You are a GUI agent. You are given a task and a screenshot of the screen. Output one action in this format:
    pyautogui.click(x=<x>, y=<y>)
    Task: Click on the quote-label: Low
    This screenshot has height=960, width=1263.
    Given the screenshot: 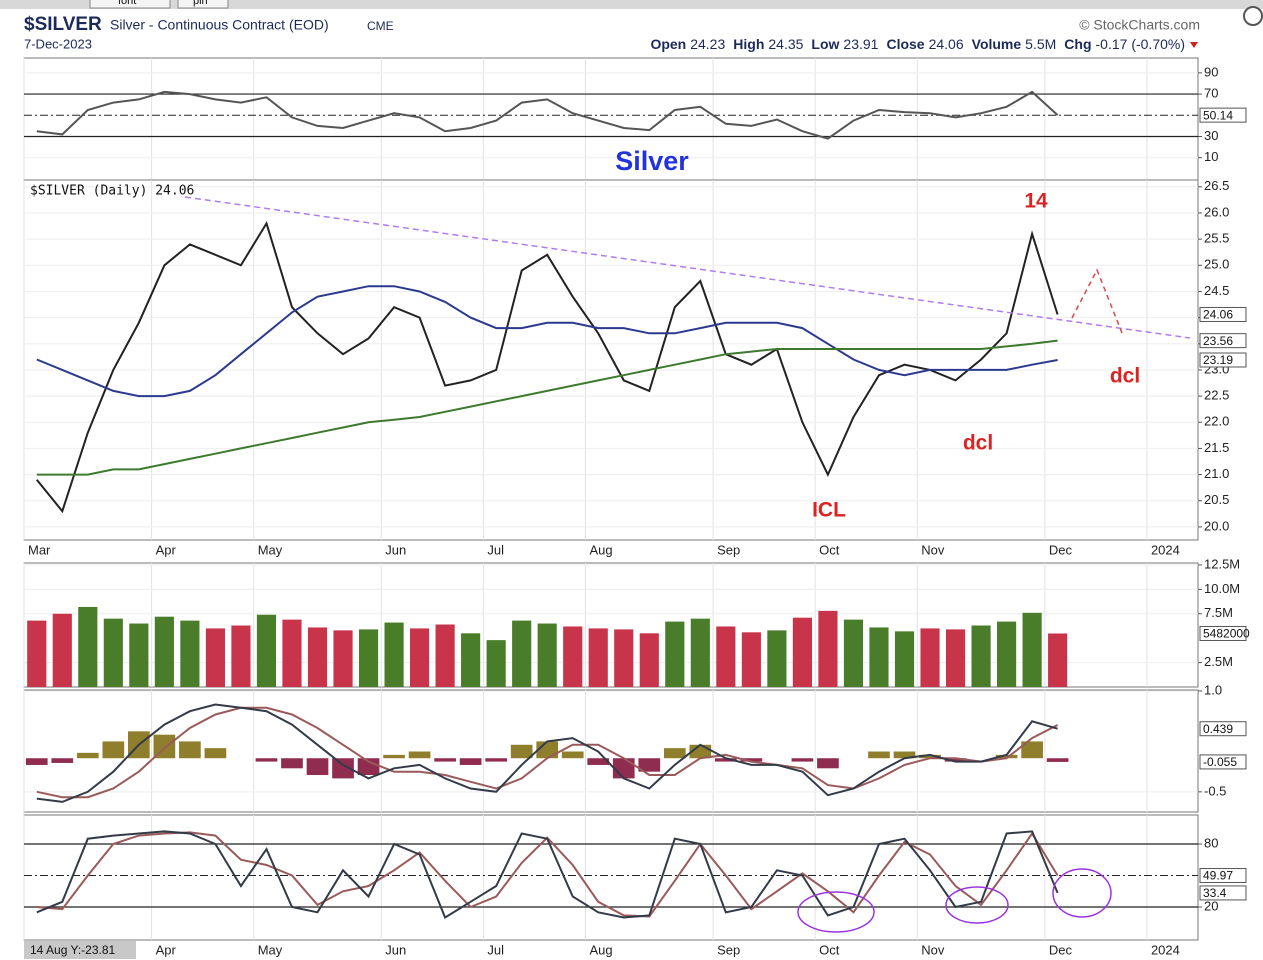 What is the action you would take?
    pyautogui.click(x=825, y=44)
    